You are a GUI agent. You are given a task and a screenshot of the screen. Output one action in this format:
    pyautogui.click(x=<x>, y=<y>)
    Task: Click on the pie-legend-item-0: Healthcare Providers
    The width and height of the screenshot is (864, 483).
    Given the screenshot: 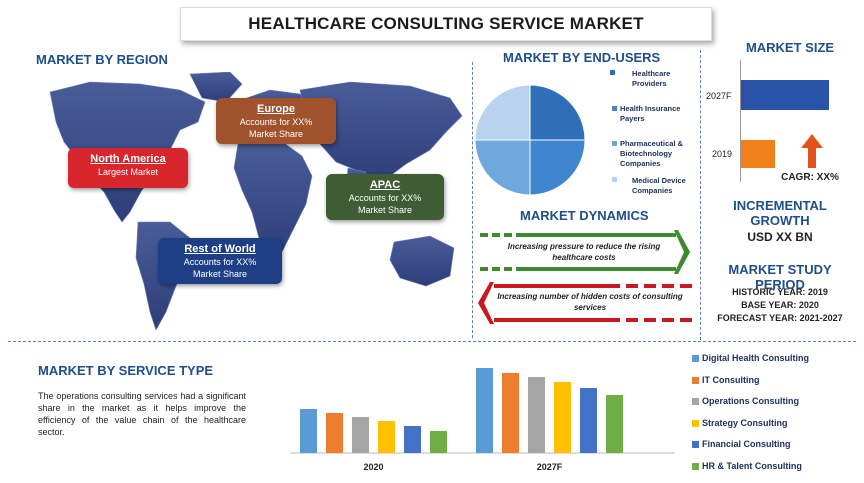 What is the action you would take?
    pyautogui.click(x=651, y=79)
    